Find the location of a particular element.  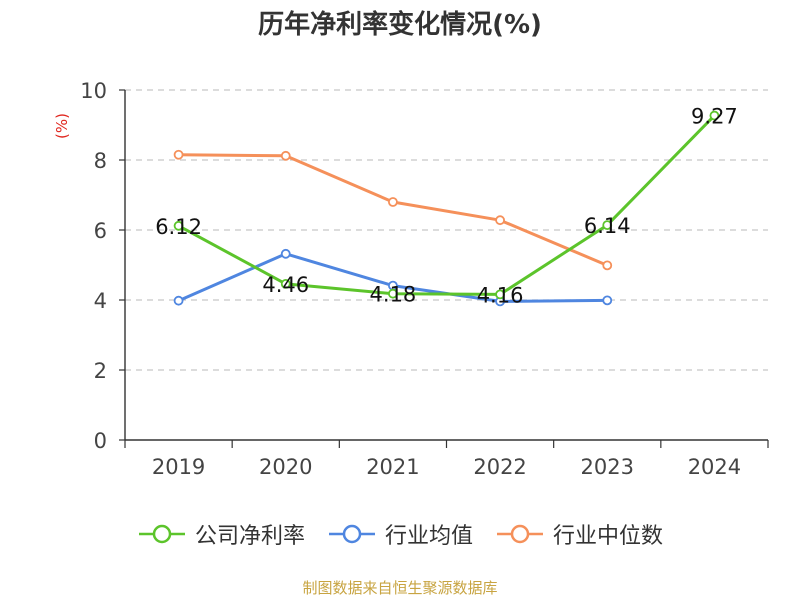

data-label: 9.27 is located at coordinates (714, 117).